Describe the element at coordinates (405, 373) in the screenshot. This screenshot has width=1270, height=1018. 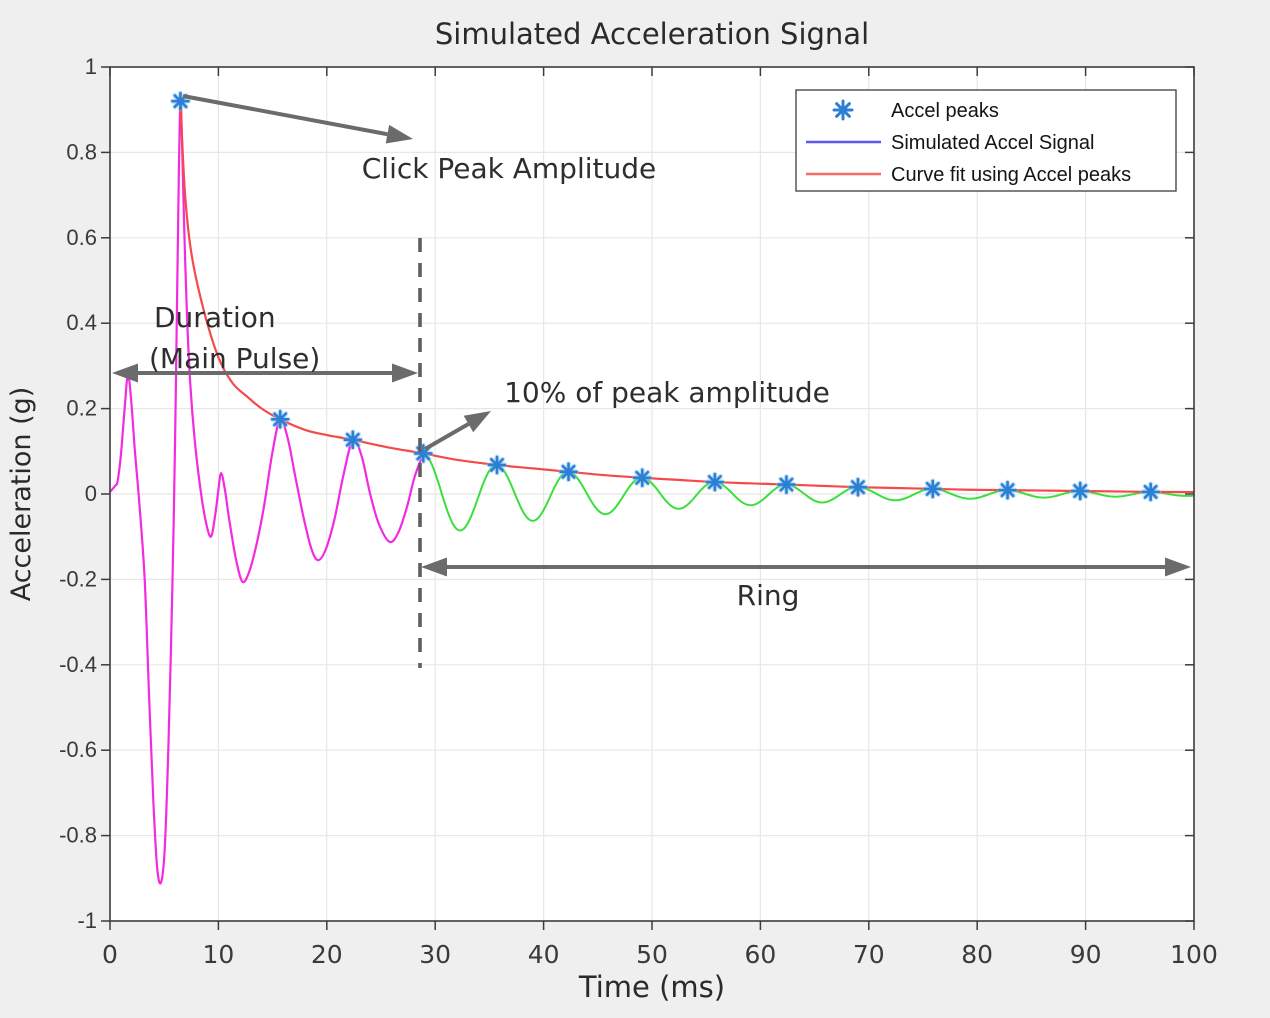
I see `duration-arrow-arrowhead` at that location.